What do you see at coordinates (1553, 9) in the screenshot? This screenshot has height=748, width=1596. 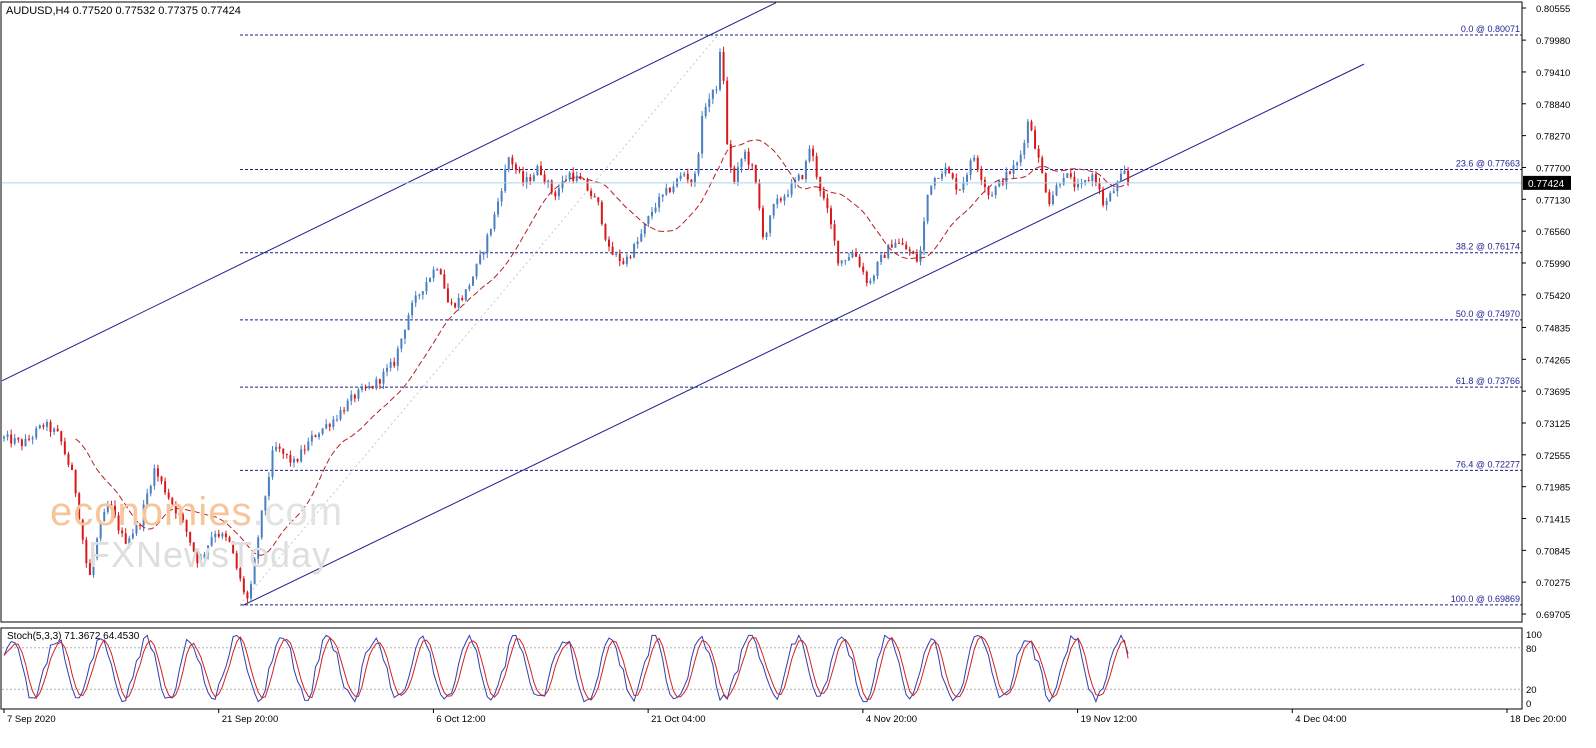 I see `price-tick-label-0: 0.80555` at bounding box center [1553, 9].